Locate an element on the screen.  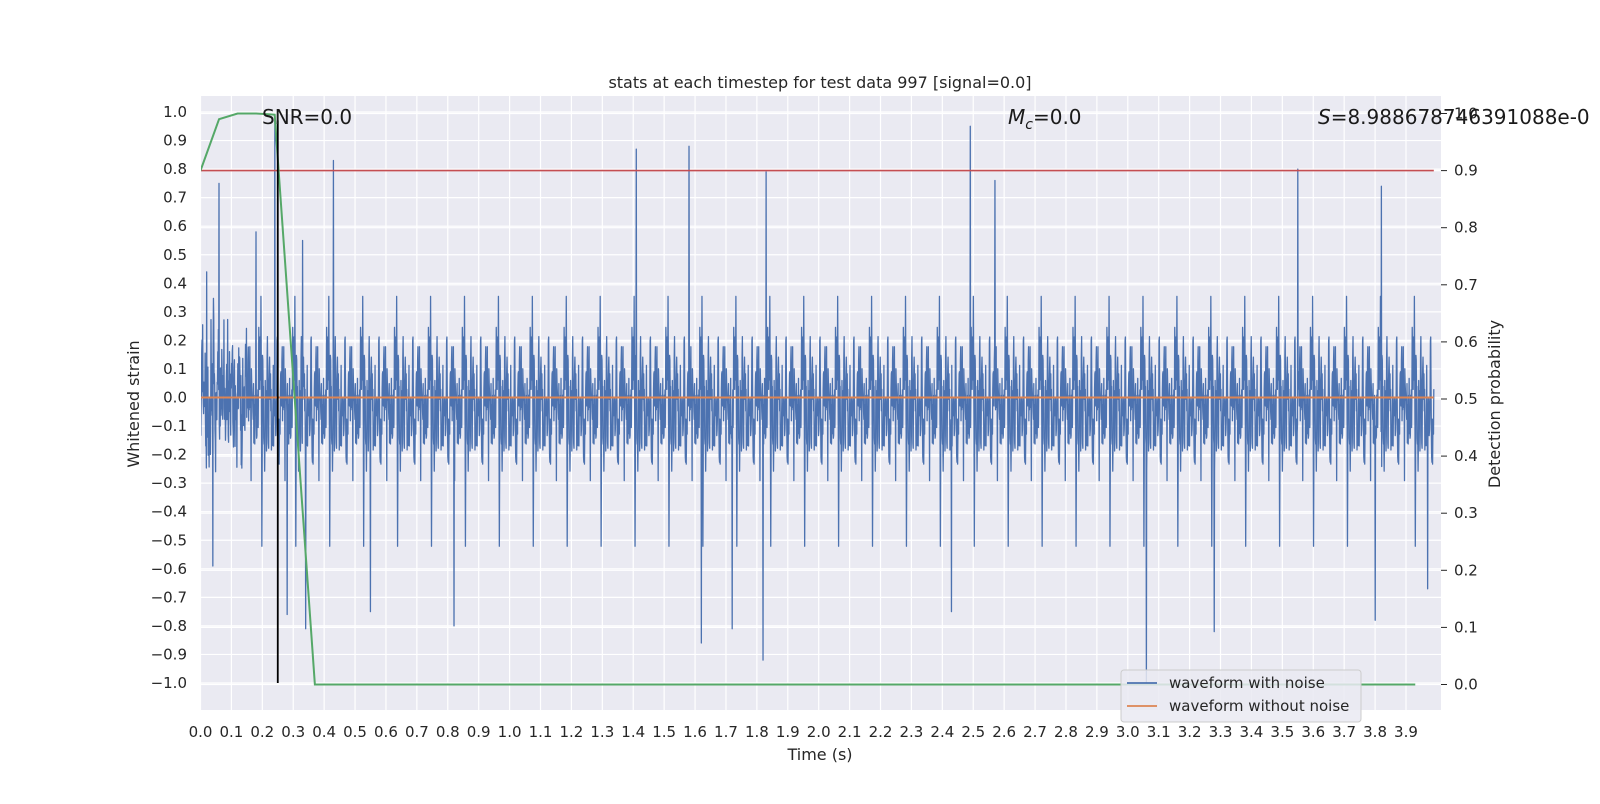
y-tick-label-left: 0.9 is located at coordinates (175, 141).